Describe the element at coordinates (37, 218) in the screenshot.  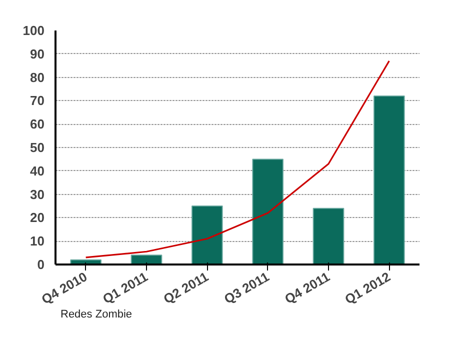
I see `y-tick-label: 20` at that location.